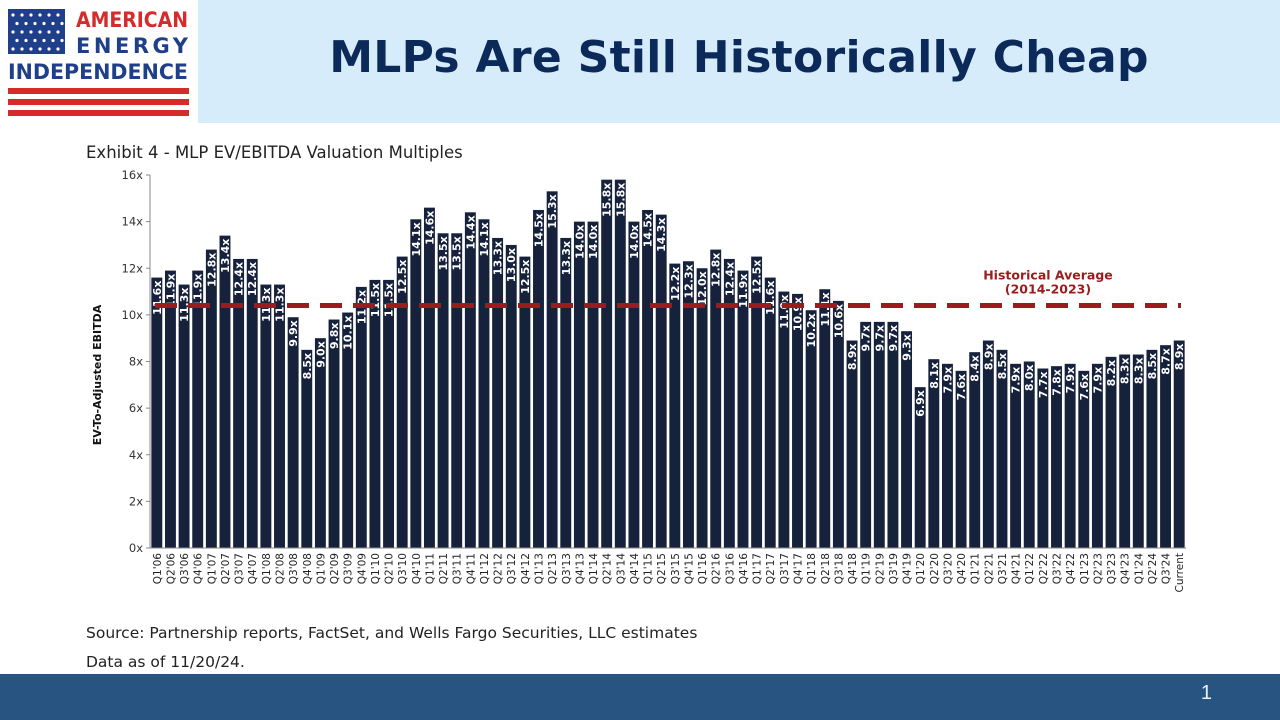 The image size is (1280, 720). I want to click on bar-value-label: 8.4x, so click(975, 368).